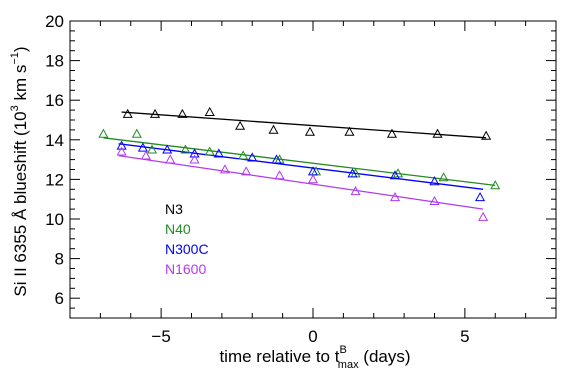 The image size is (568, 373). What do you see at coordinates (20, 49) in the screenshot?
I see `y-axis-label-close: )` at bounding box center [20, 49].